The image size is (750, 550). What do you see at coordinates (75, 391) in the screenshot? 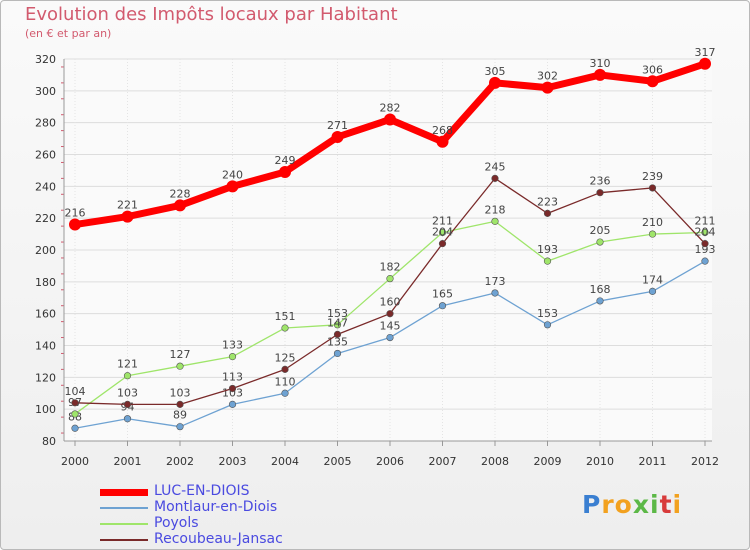
I see `data-label: 104` at bounding box center [75, 391].